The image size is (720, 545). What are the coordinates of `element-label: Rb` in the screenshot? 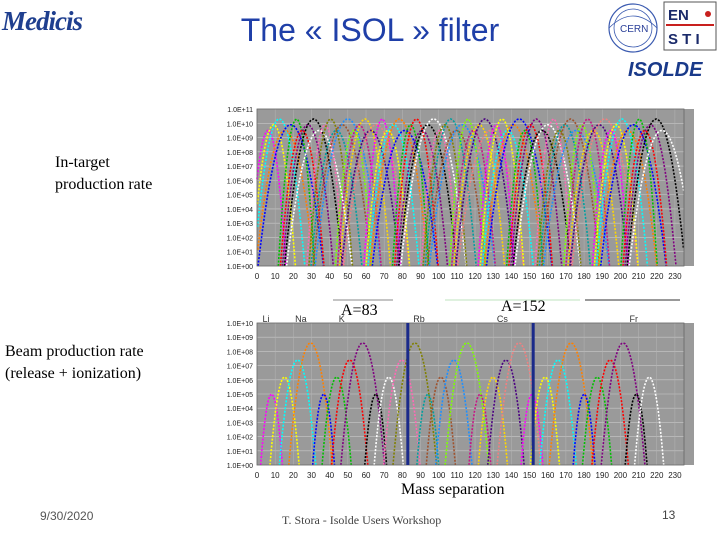 It's located at (419, 319).